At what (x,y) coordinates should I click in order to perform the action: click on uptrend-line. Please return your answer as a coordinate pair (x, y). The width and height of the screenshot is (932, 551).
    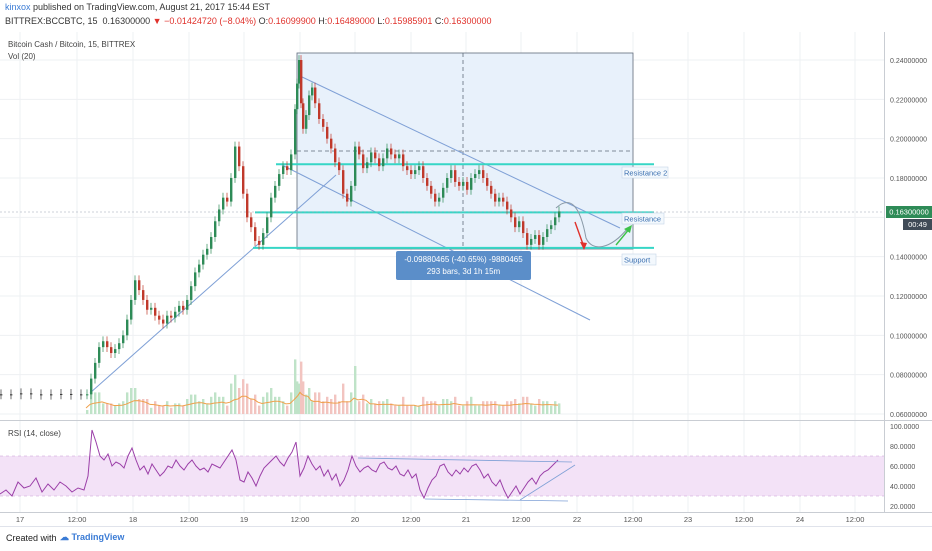
    Looking at the image, I should click on (213, 284).